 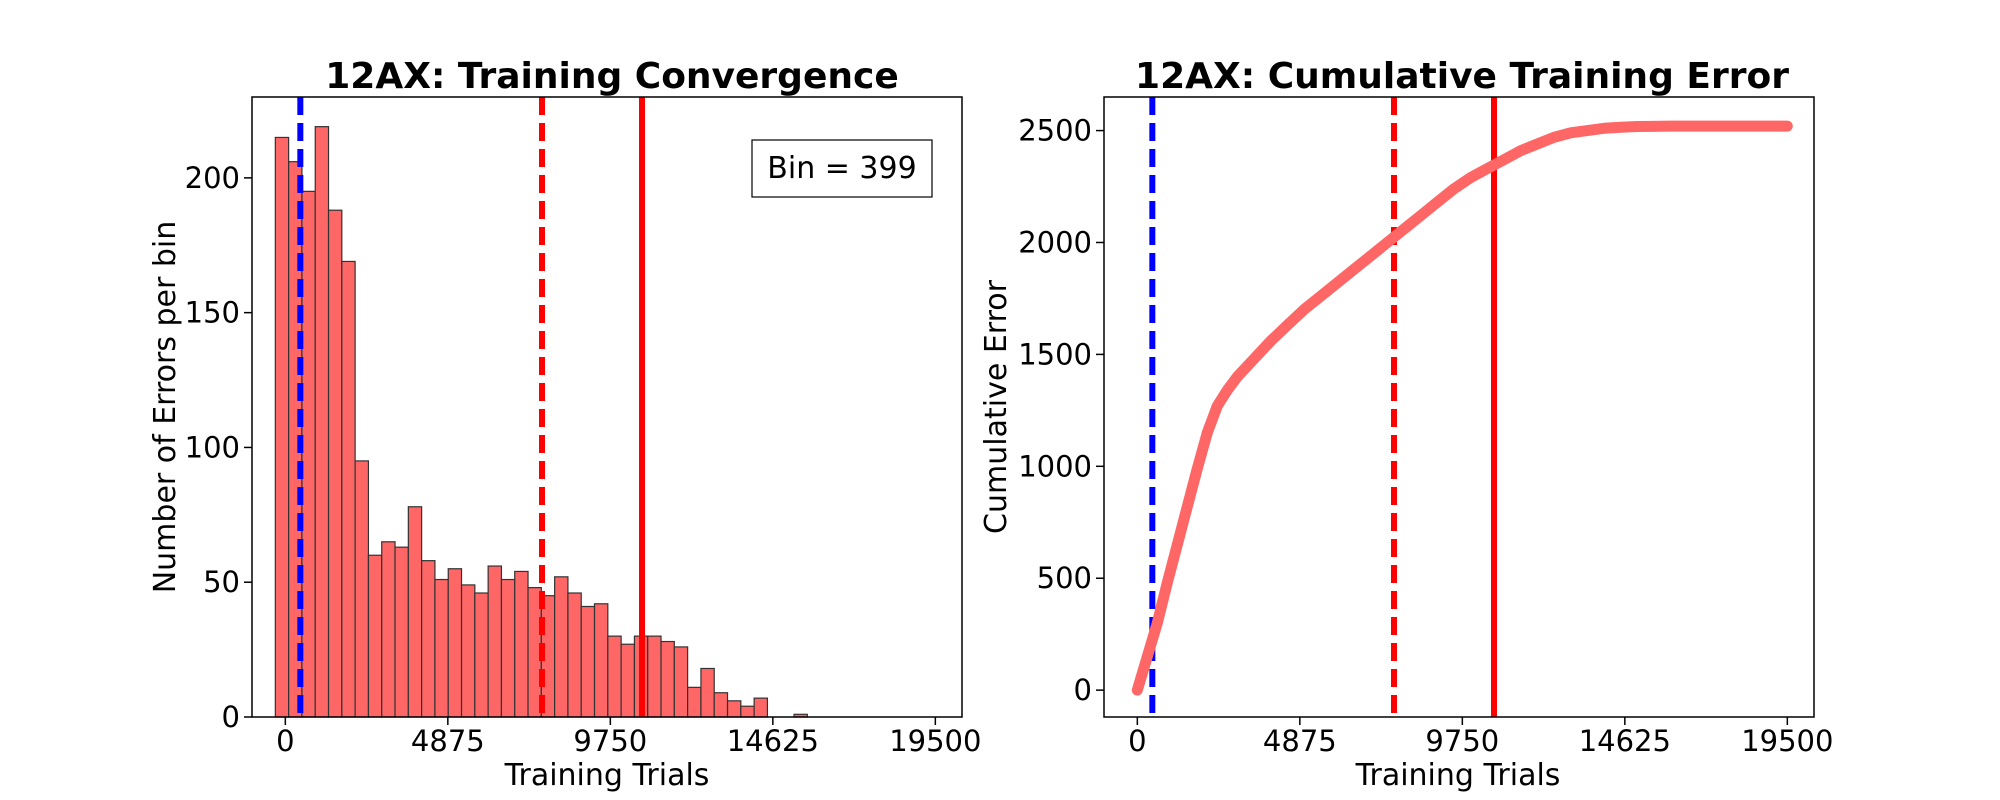 I want to click on y-tick-label: 1000, so click(x=1055, y=466).